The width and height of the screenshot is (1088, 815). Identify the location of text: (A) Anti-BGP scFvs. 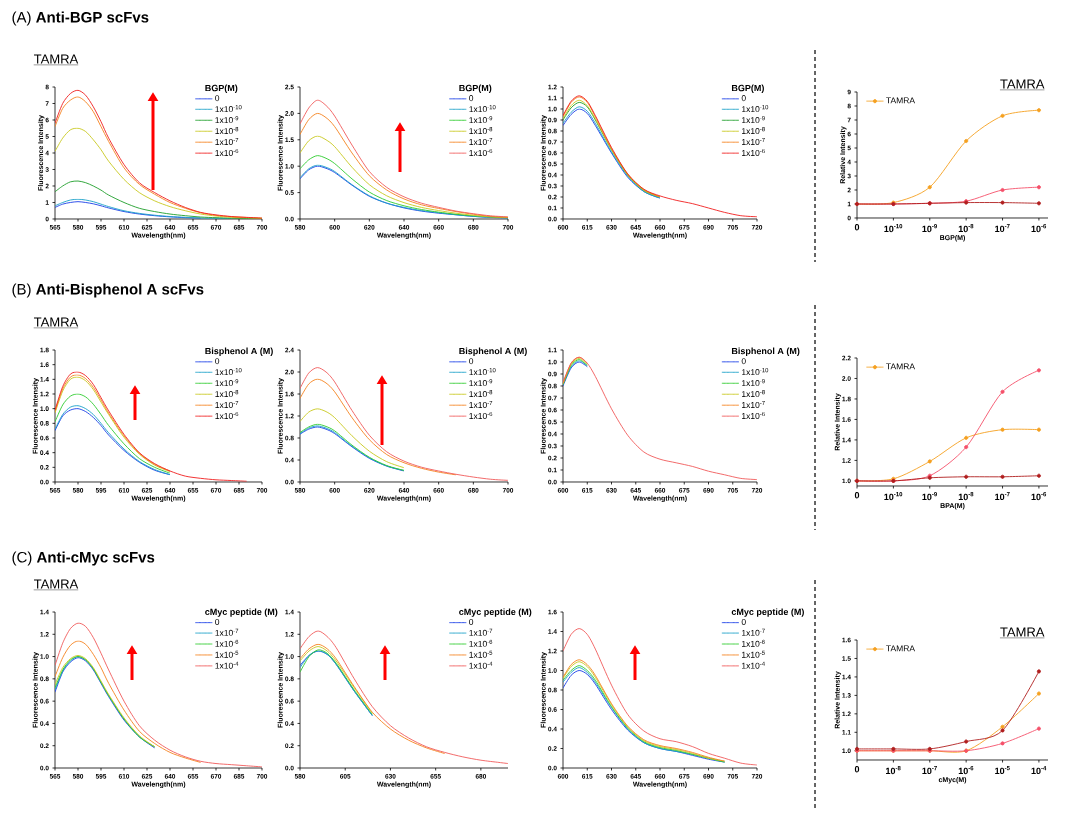
(80, 18).